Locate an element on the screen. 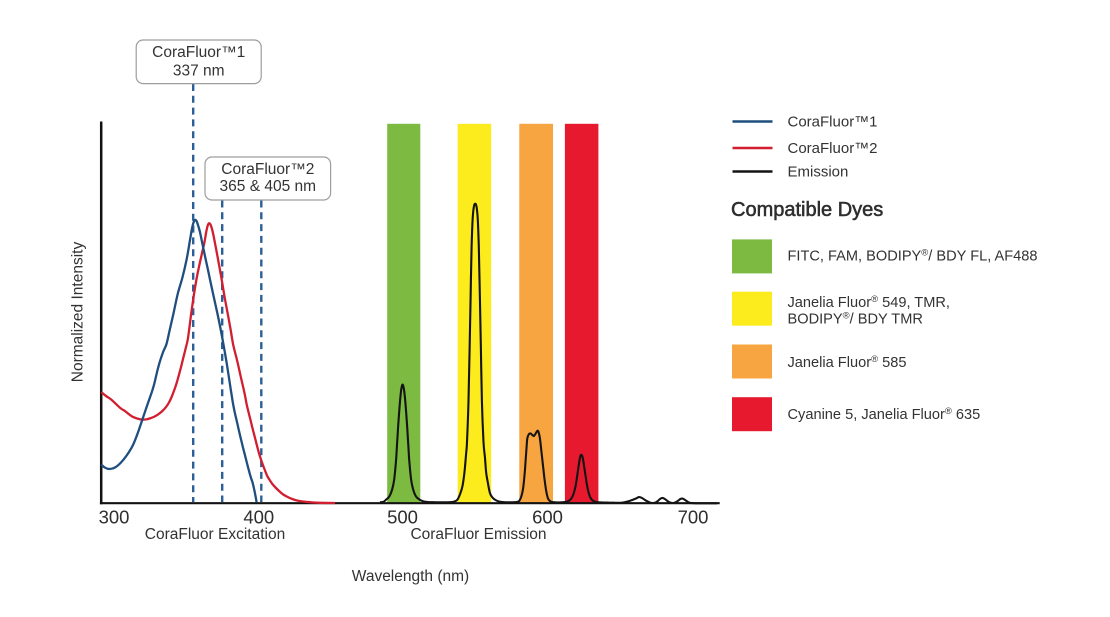 Image resolution: width=1110 pixels, height=617 pixels. svg-text: Janelia Fluor® 549, TMR, is located at coordinates (869, 303).